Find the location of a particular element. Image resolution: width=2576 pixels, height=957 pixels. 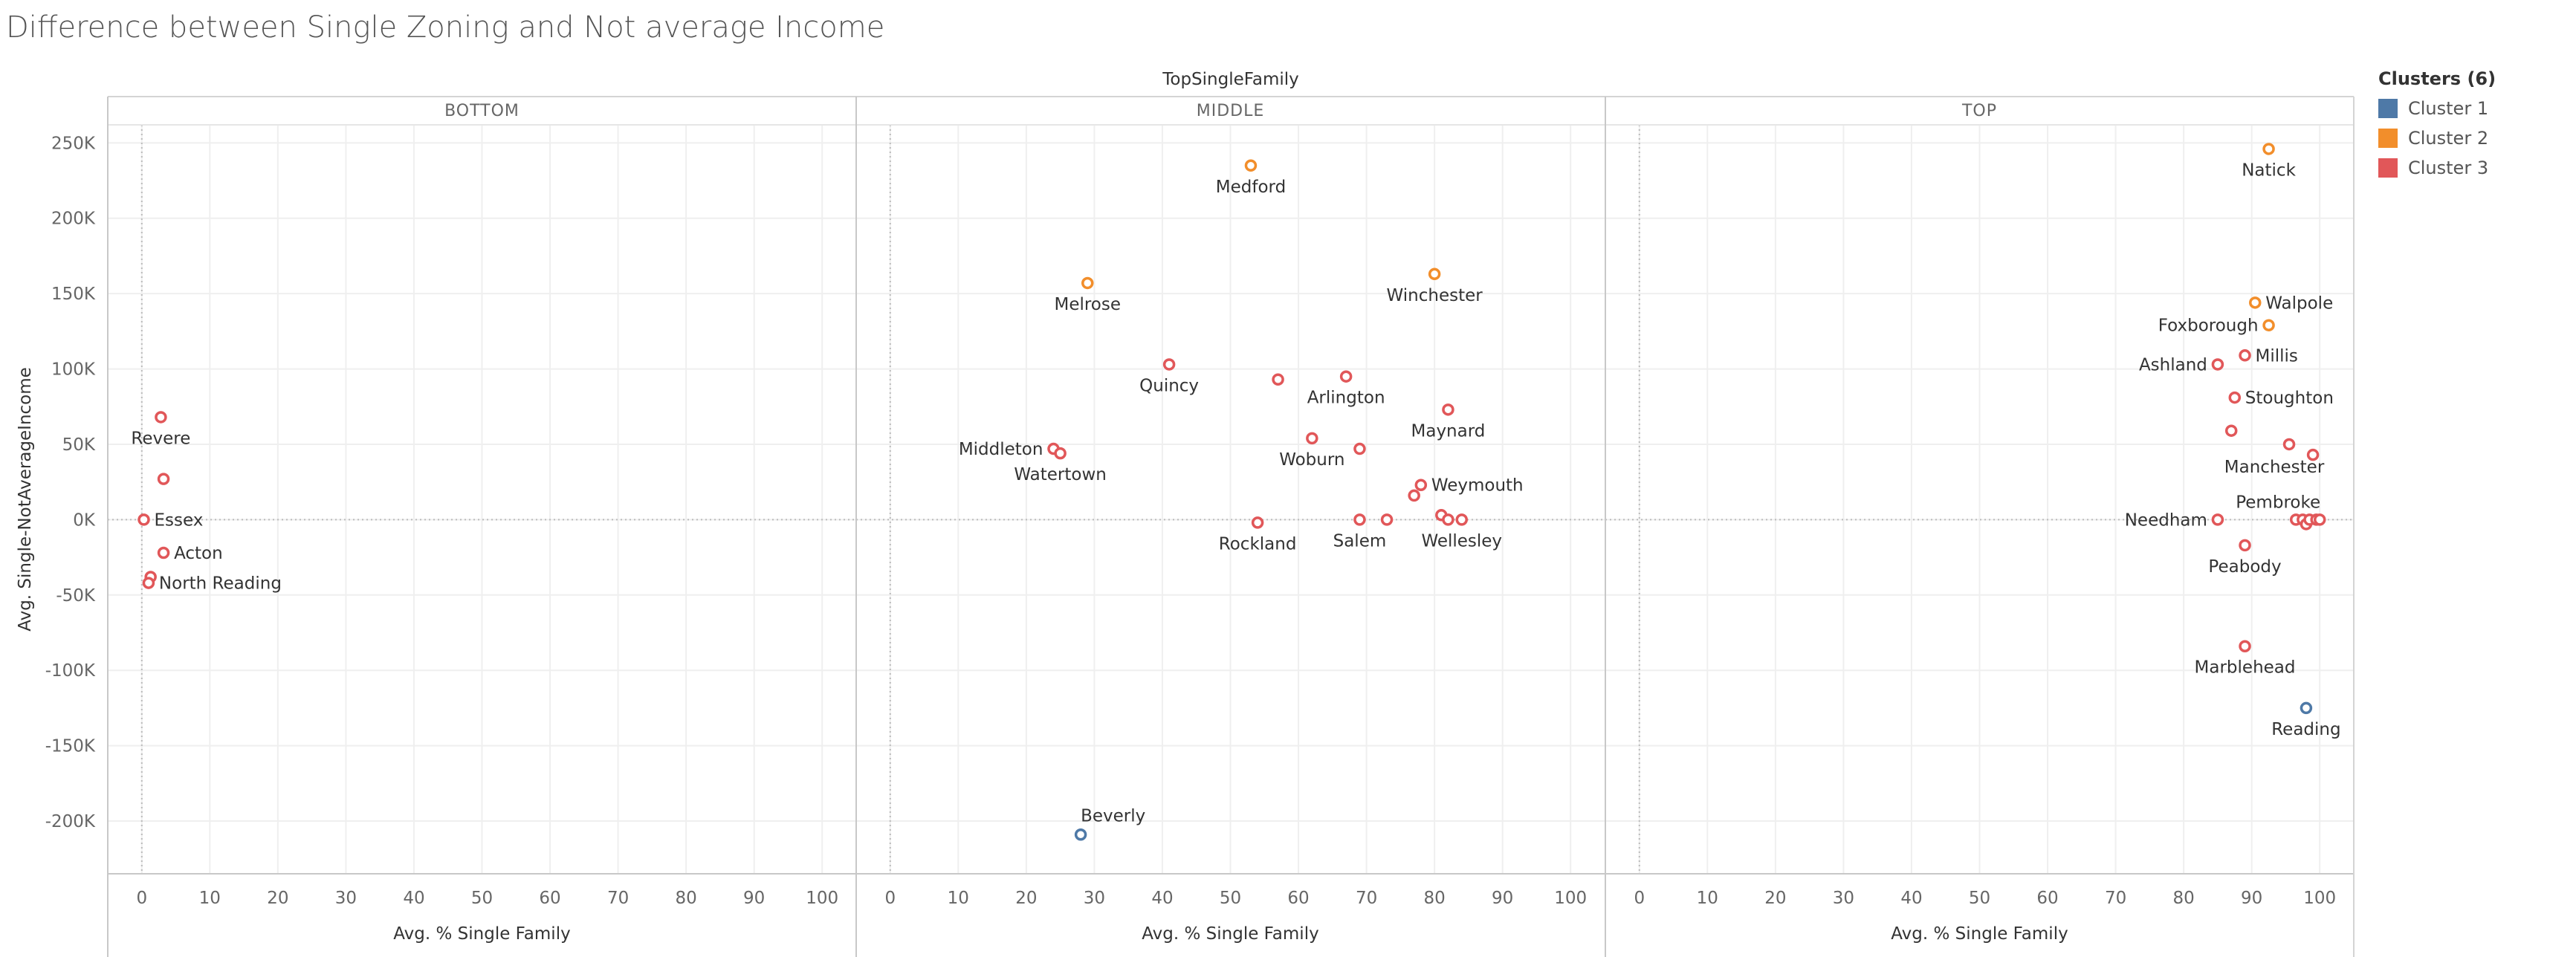

data-label: Millis is located at coordinates (2277, 356).